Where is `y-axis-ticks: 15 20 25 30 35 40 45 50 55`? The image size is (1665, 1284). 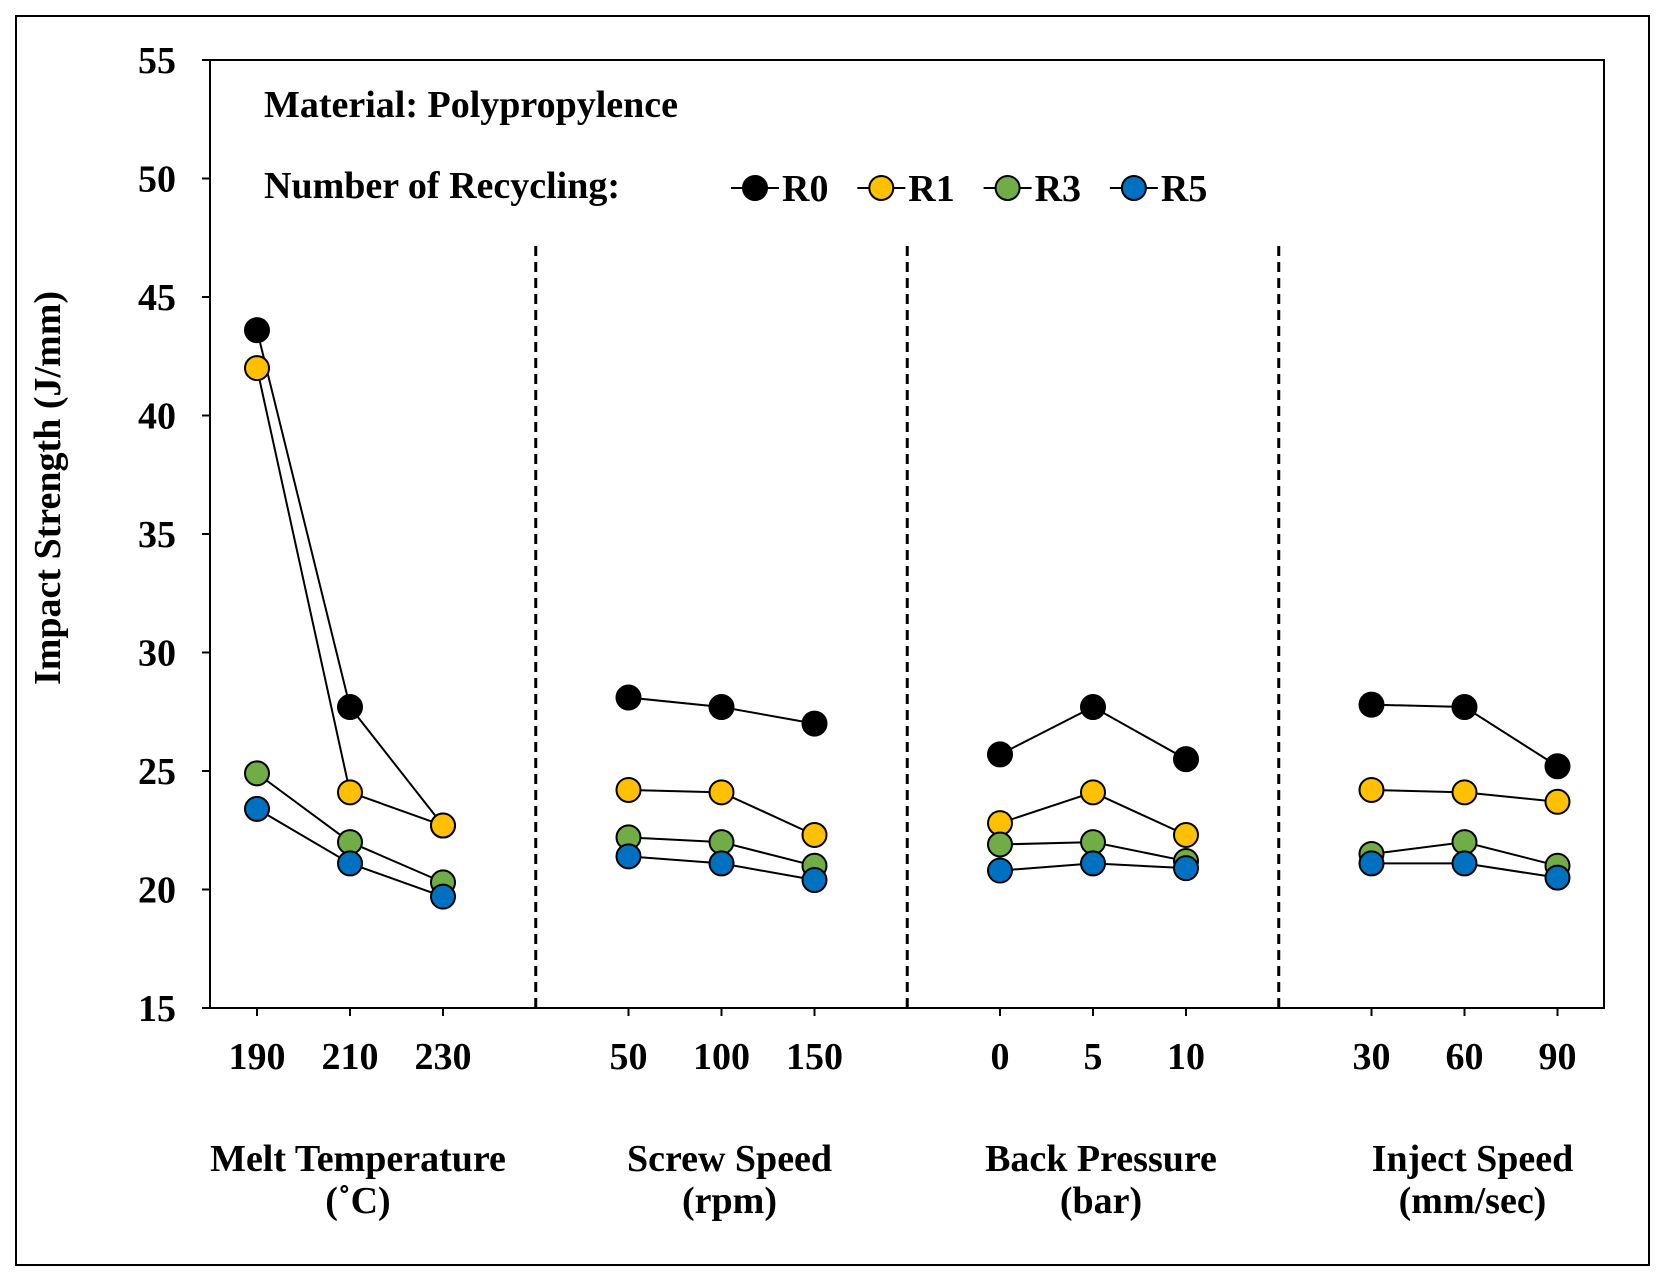 y-axis-ticks: 15 20 25 30 35 40 45 50 55 is located at coordinates (174, 535).